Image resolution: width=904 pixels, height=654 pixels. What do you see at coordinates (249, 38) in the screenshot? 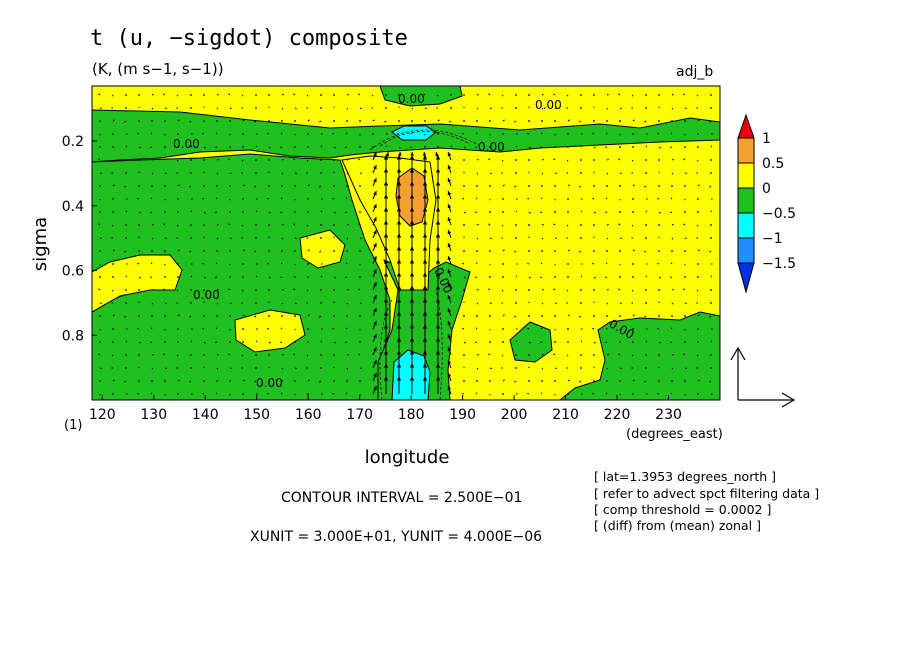
I see `chart-title: t (u, −sigdot) composite` at bounding box center [249, 38].